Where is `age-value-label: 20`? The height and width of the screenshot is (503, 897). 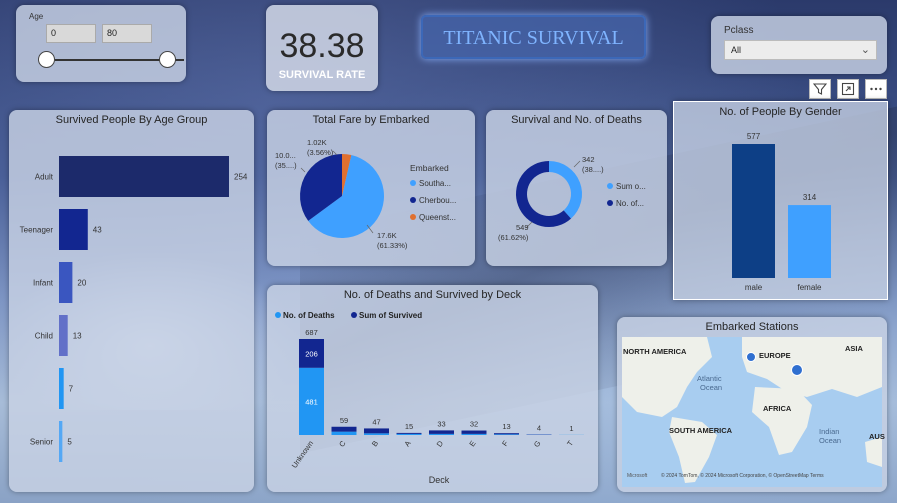
age-value-label: 20 is located at coordinates (81, 283).